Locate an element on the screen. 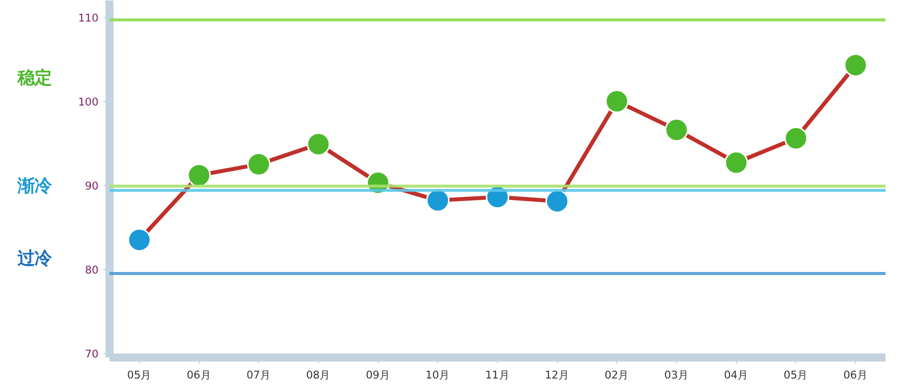  x-tick-label: 08月 is located at coordinates (318, 375).